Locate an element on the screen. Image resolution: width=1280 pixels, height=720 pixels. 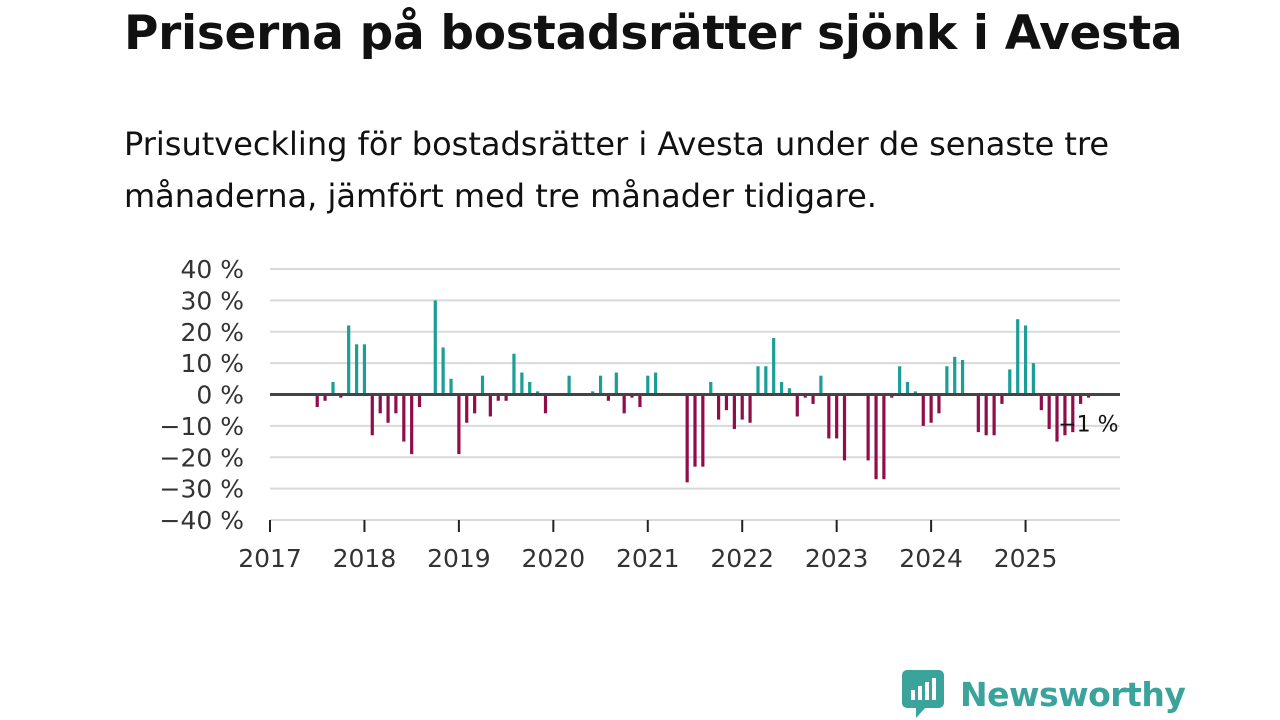
chart-title: Priserna på bostadsrätter sjönk i Avesta is located at coordinates (653, 33).